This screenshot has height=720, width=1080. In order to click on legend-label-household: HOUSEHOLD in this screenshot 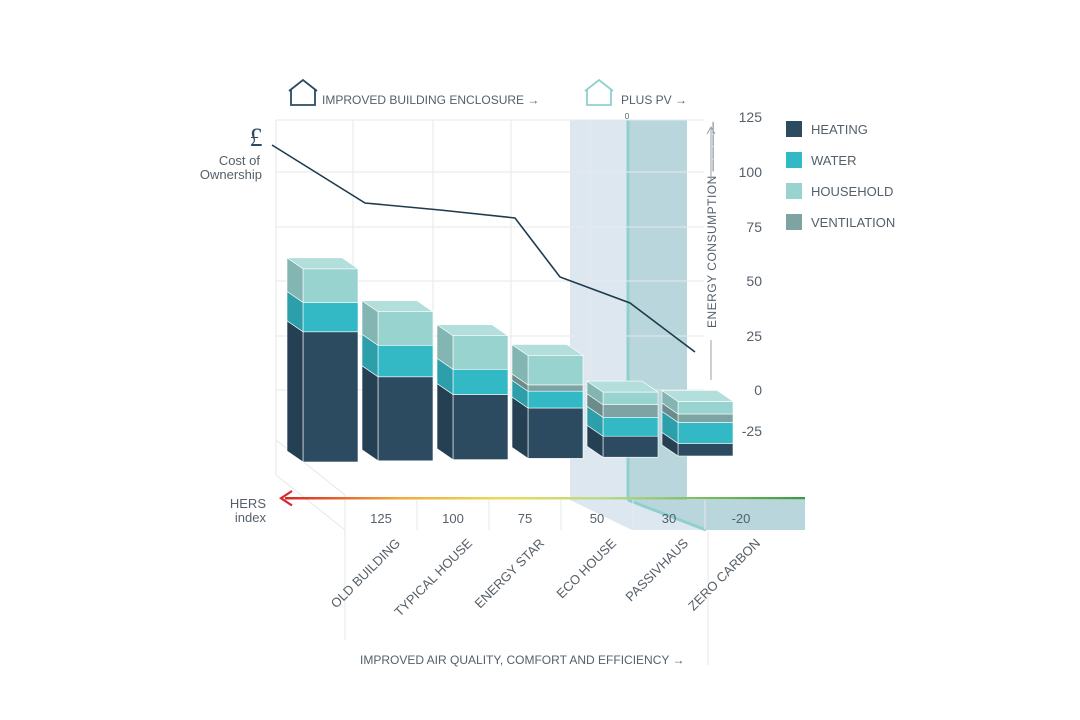, I will do `click(852, 191)`.